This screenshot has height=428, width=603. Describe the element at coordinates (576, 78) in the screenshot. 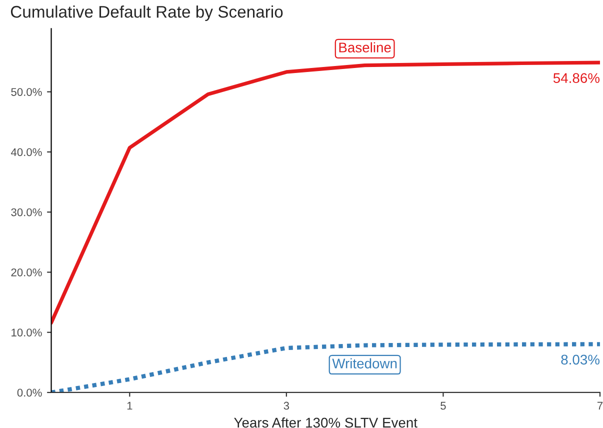

I see `data-label: 54.86%` at that location.